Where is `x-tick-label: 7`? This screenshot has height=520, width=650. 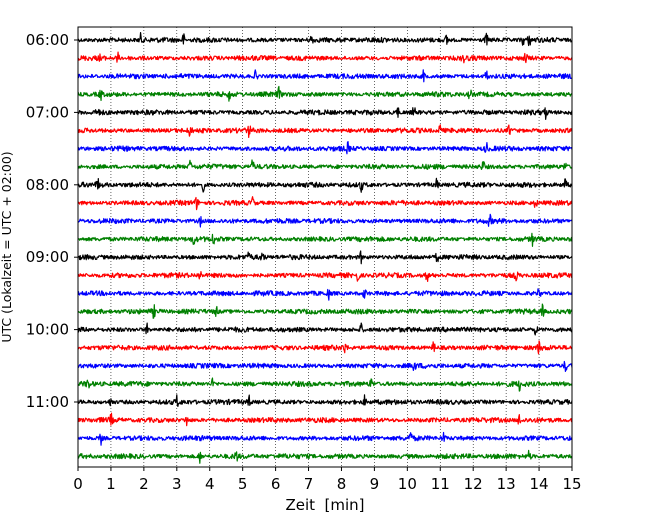 x-tick-label: 7 is located at coordinates (309, 484).